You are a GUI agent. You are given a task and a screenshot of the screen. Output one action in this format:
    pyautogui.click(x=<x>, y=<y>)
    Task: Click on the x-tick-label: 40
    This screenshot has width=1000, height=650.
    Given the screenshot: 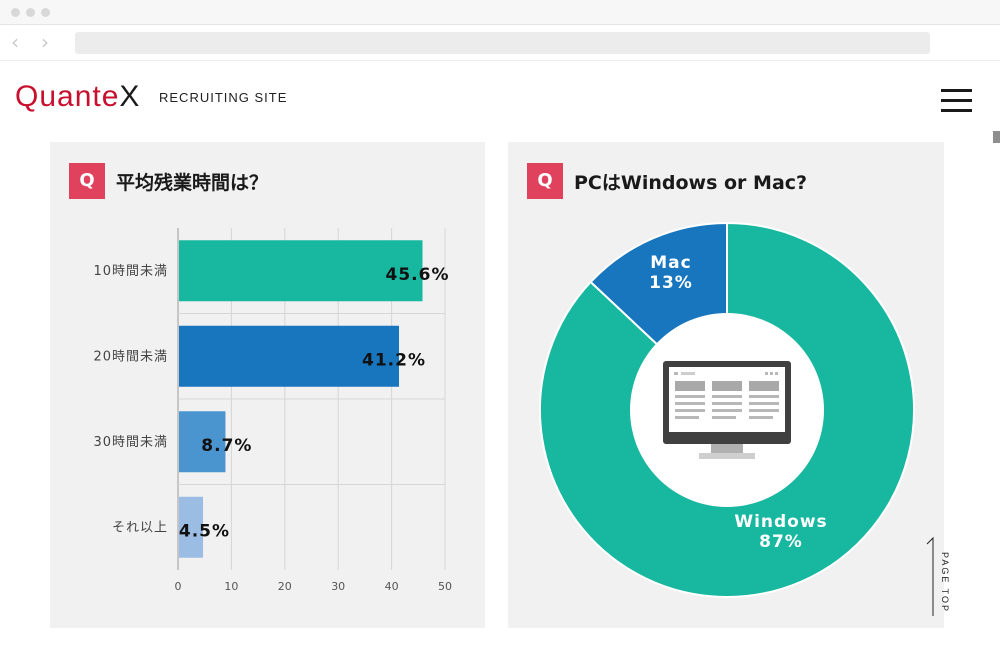 What is the action you would take?
    pyautogui.click(x=392, y=586)
    